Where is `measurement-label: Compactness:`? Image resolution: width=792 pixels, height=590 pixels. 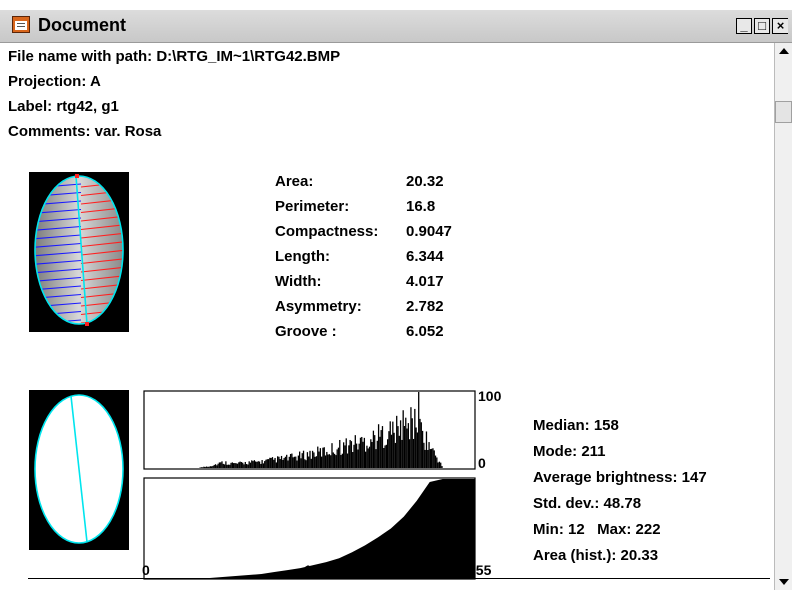 measurement-label: Compactness: is located at coordinates (327, 231).